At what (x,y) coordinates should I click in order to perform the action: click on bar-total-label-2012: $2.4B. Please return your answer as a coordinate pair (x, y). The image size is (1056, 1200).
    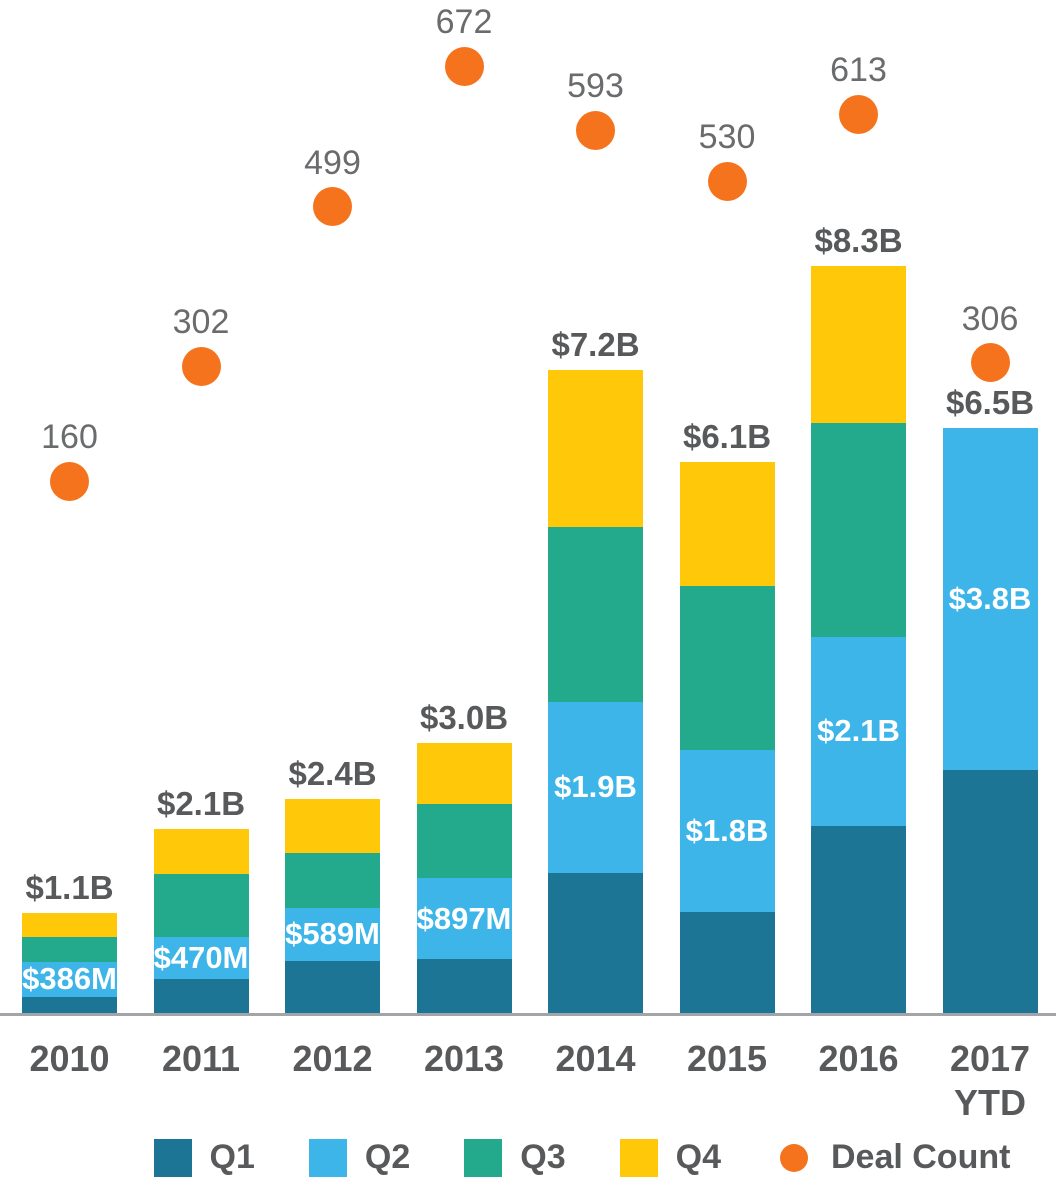
    Looking at the image, I should click on (332, 773).